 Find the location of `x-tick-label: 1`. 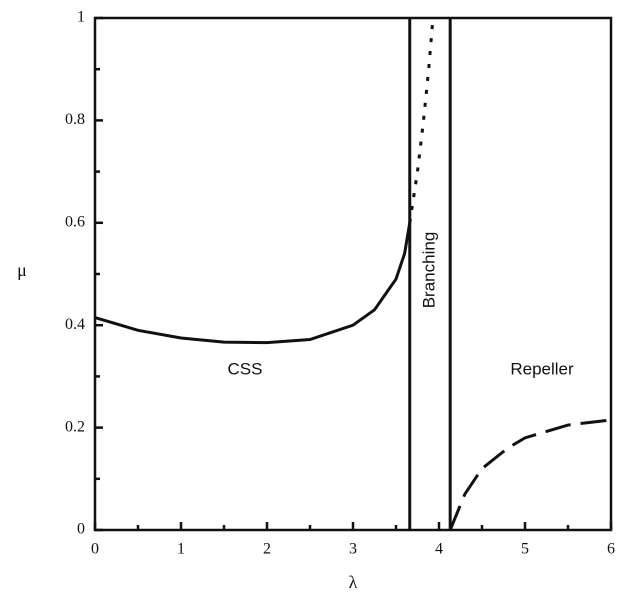

x-tick-label: 1 is located at coordinates (181, 549).